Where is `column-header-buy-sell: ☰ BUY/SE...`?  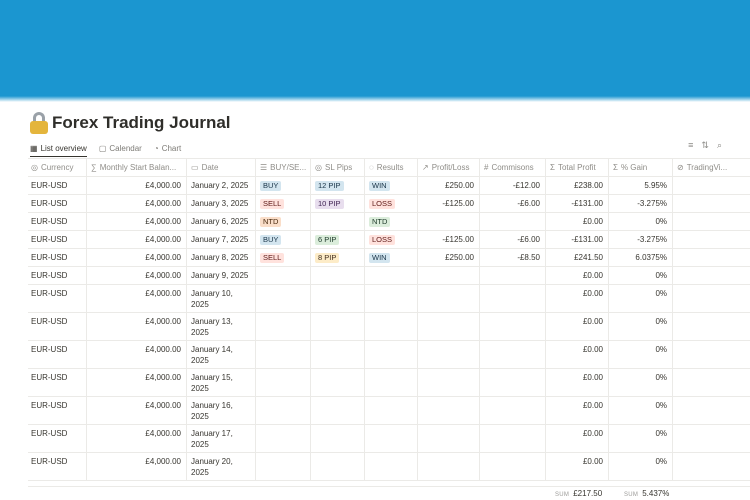 column-header-buy-sell: ☰ BUY/SE... is located at coordinates (283, 167).